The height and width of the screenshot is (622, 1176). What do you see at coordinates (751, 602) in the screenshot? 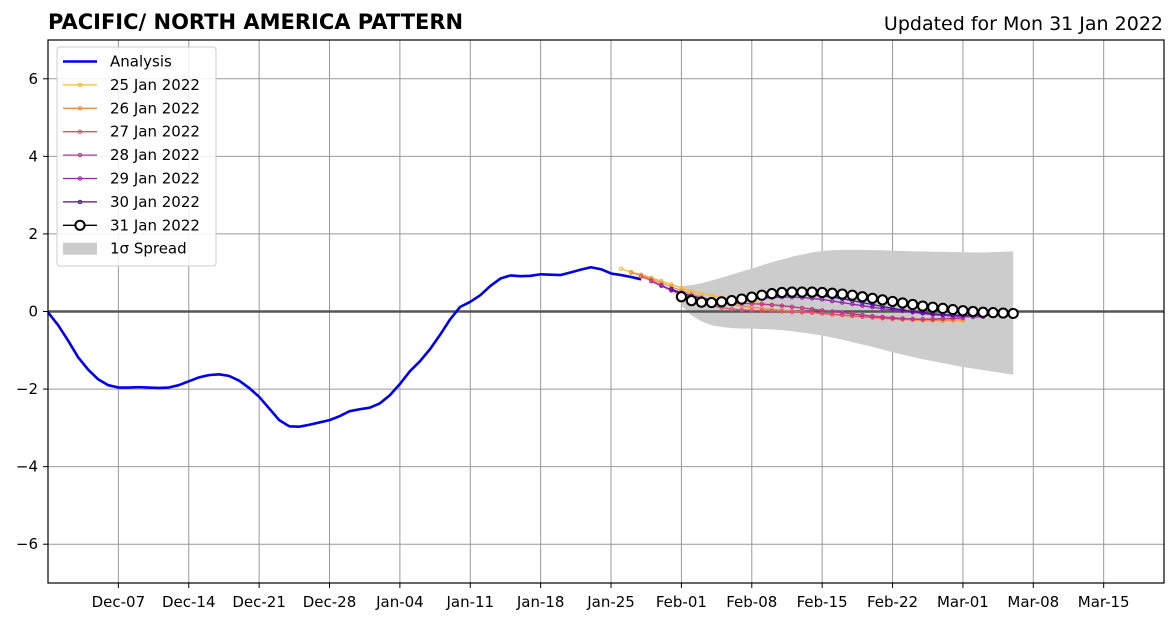
I see `x-tick-label: Feb-08` at bounding box center [751, 602].